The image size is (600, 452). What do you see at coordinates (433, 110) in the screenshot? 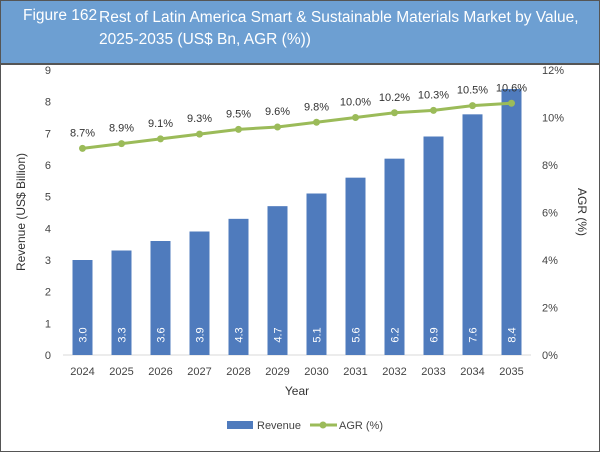
I see `agr-point-2033` at bounding box center [433, 110].